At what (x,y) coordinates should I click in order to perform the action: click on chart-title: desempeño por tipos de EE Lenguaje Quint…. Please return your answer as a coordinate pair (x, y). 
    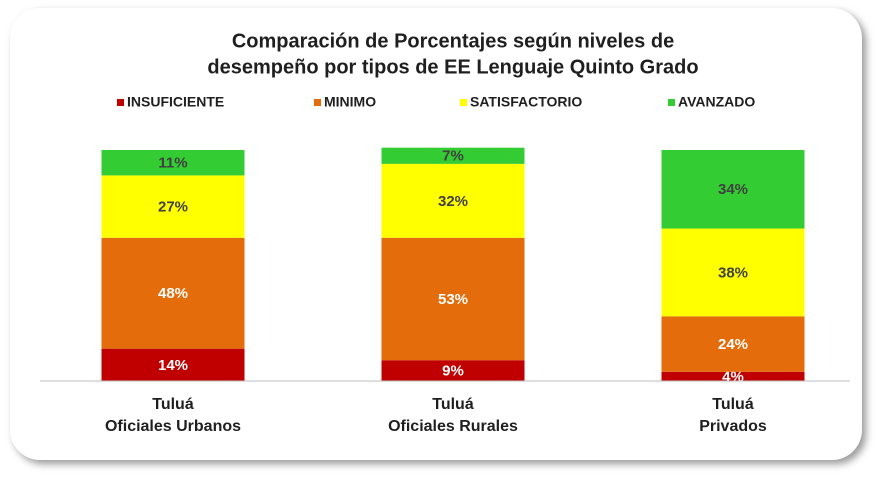
    Looking at the image, I should click on (452, 67).